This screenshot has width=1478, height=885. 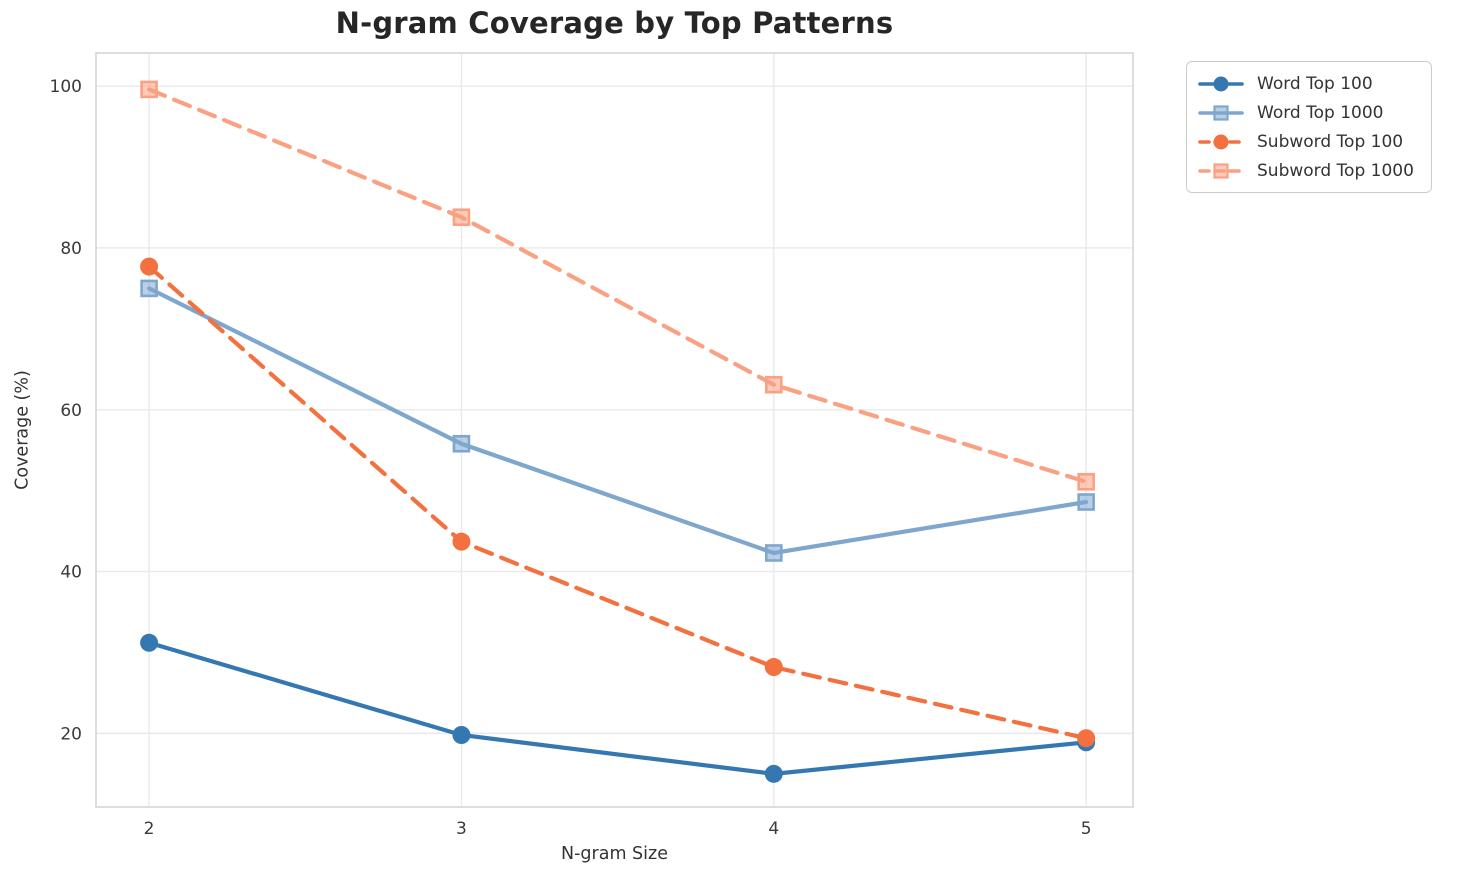 I want to click on svg-text: 3, so click(x=461, y=829).